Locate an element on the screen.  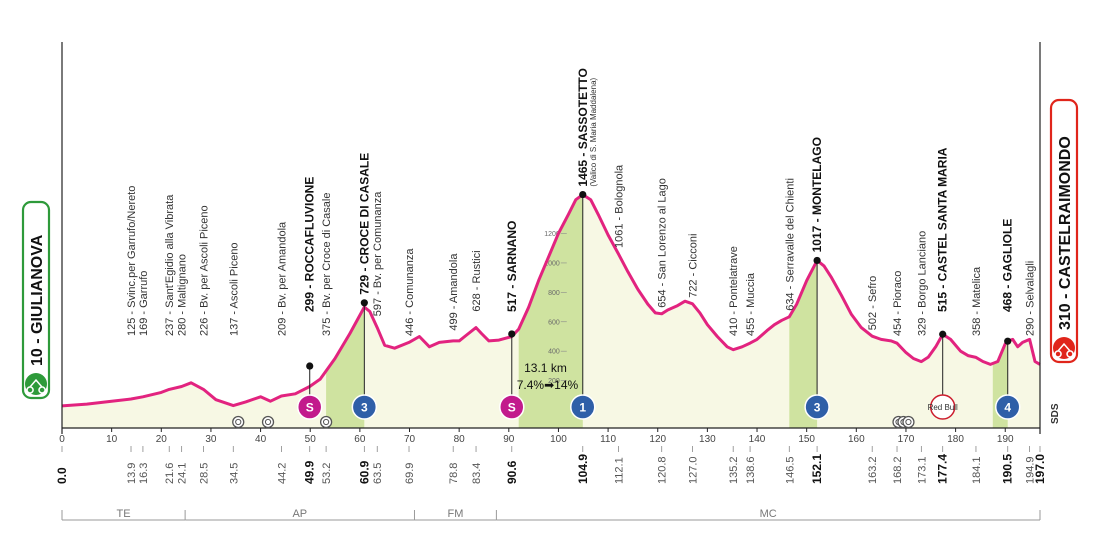
start-bike-glyph is located at coordinates (36, 386).